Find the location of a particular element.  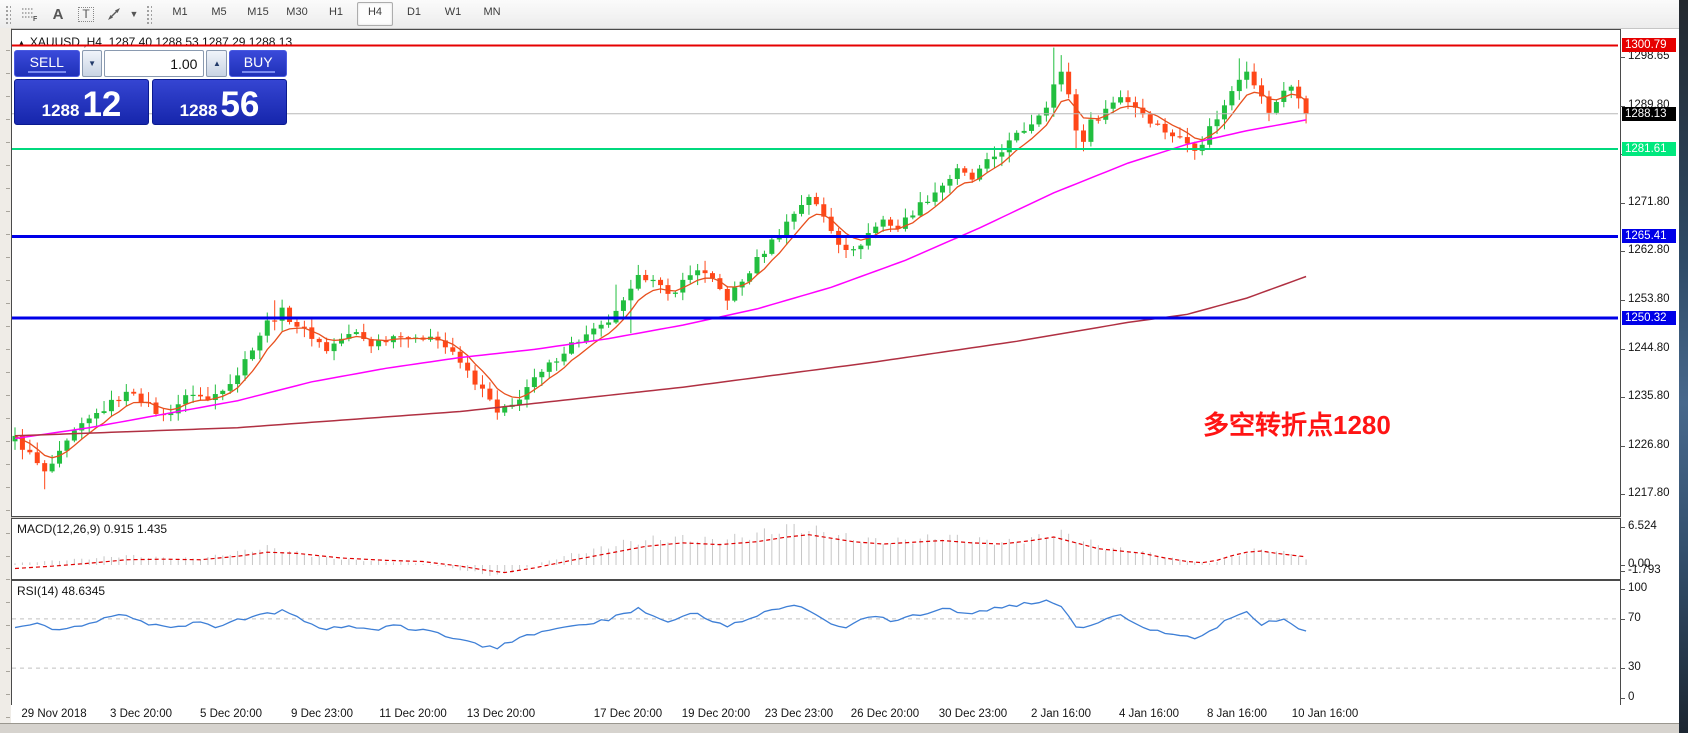

timeframe-button-m15: M15 is located at coordinates (258, 12).